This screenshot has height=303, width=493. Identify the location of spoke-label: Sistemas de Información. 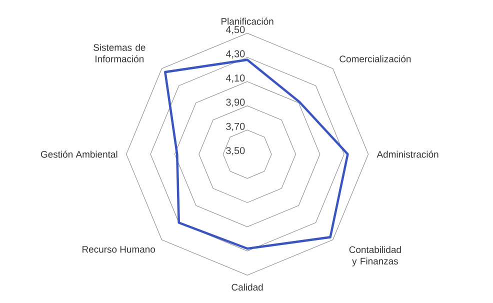
(120, 53).